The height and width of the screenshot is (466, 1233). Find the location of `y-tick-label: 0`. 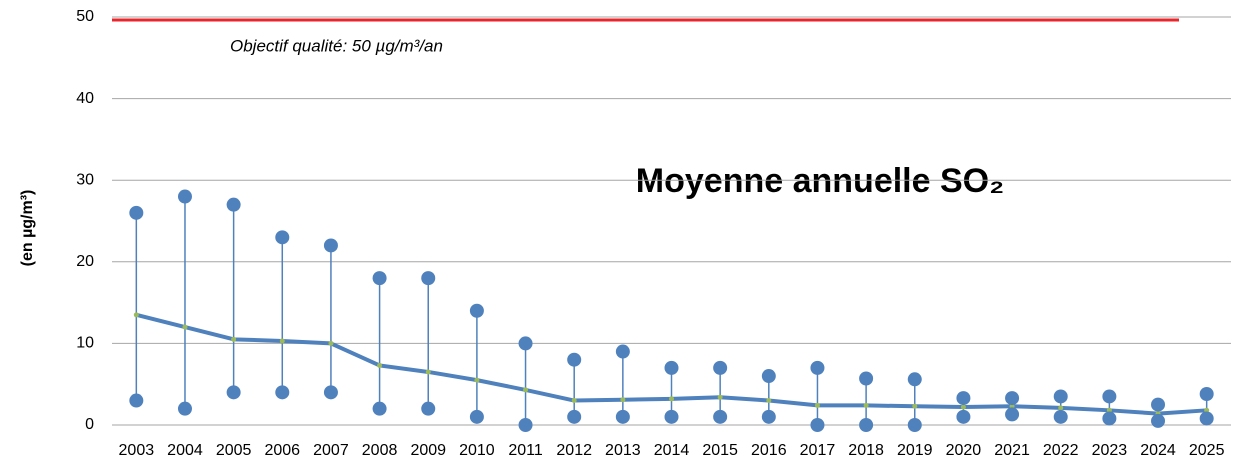

y-tick-label: 0 is located at coordinates (89, 424).